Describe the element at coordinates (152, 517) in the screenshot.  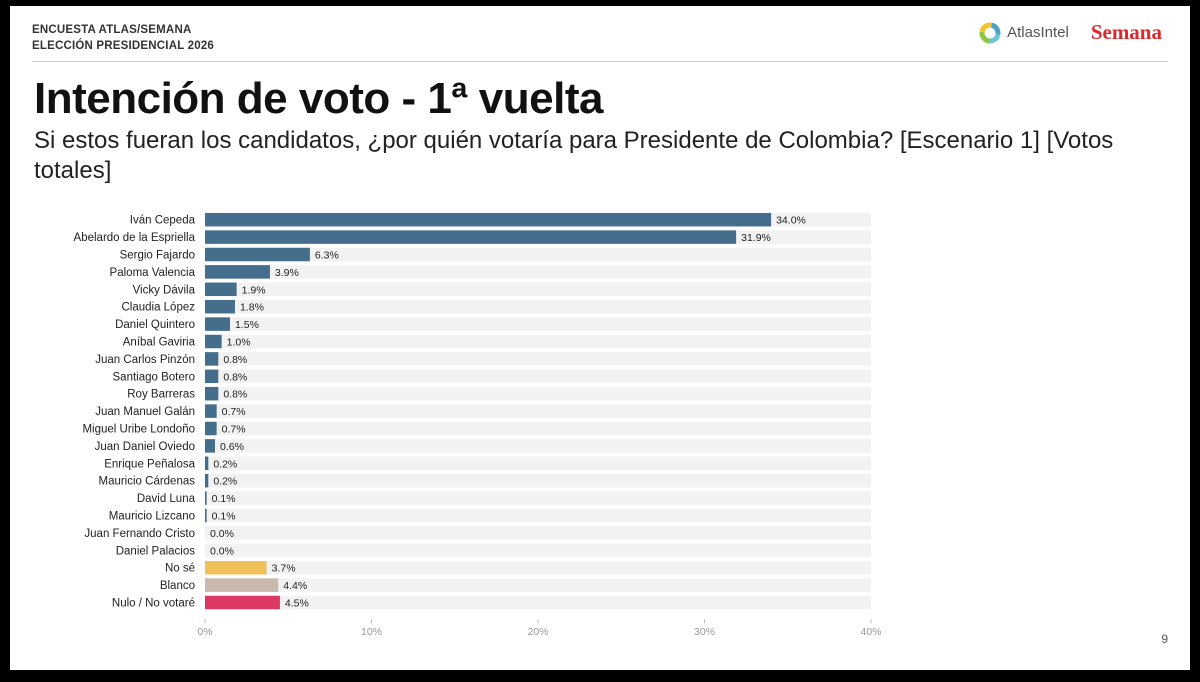
I see `category-label: Mauricio Lizcano` at that location.